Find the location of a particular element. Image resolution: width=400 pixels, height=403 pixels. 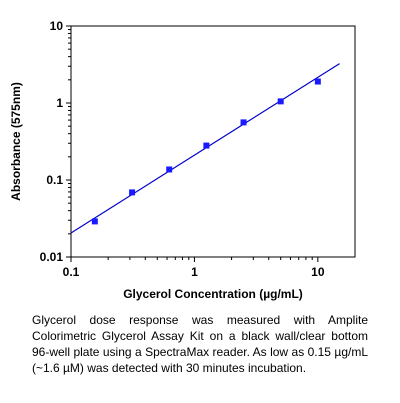

x-tick-label: 0.1 is located at coordinates (71, 272).